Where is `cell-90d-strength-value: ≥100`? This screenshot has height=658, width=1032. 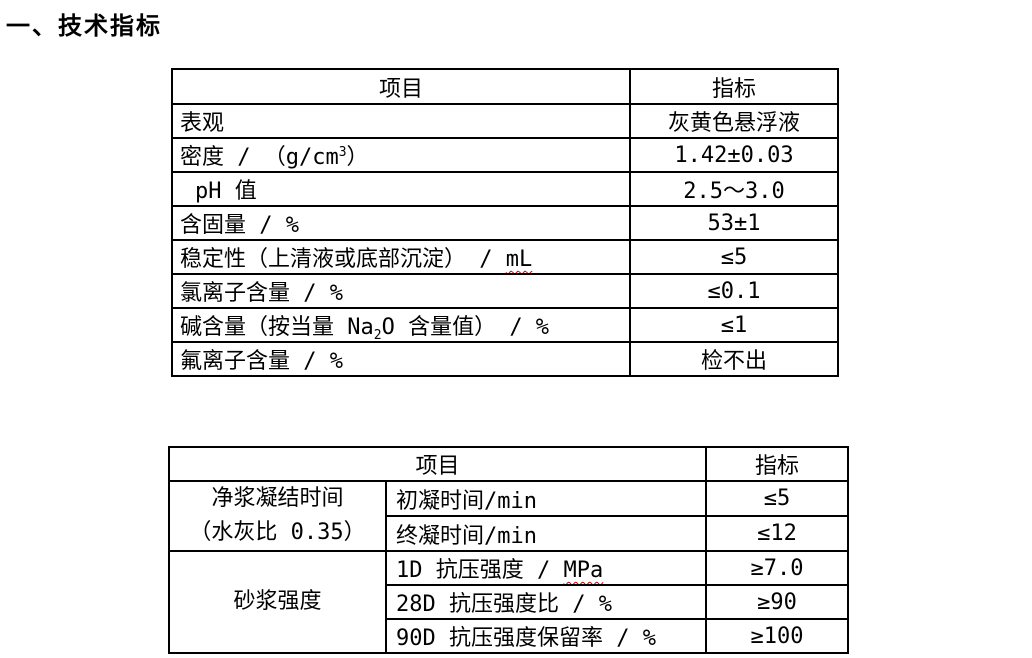
cell-90d-strength-value: ≥100 is located at coordinates (777, 636).